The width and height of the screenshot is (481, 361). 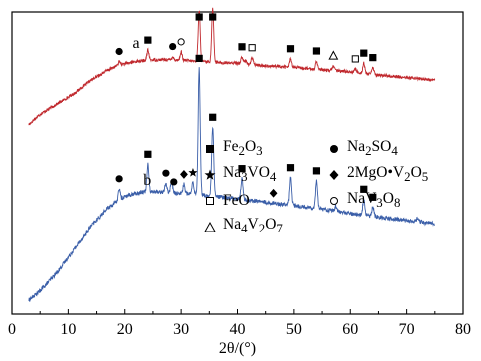 I want to click on star-icon, so click(x=210, y=175).